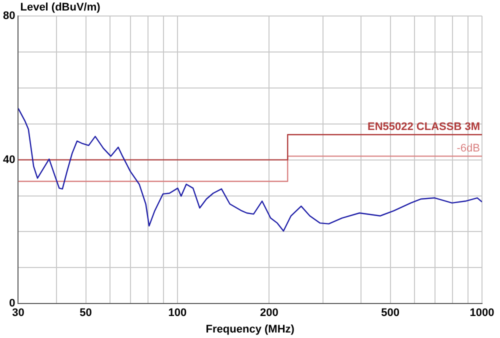  Describe the element at coordinates (468, 148) in the screenshot. I see `series-label: -6dB` at that location.